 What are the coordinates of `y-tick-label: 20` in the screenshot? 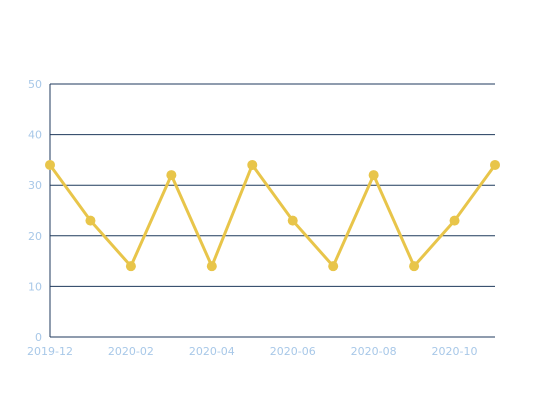 It's located at (35, 236).